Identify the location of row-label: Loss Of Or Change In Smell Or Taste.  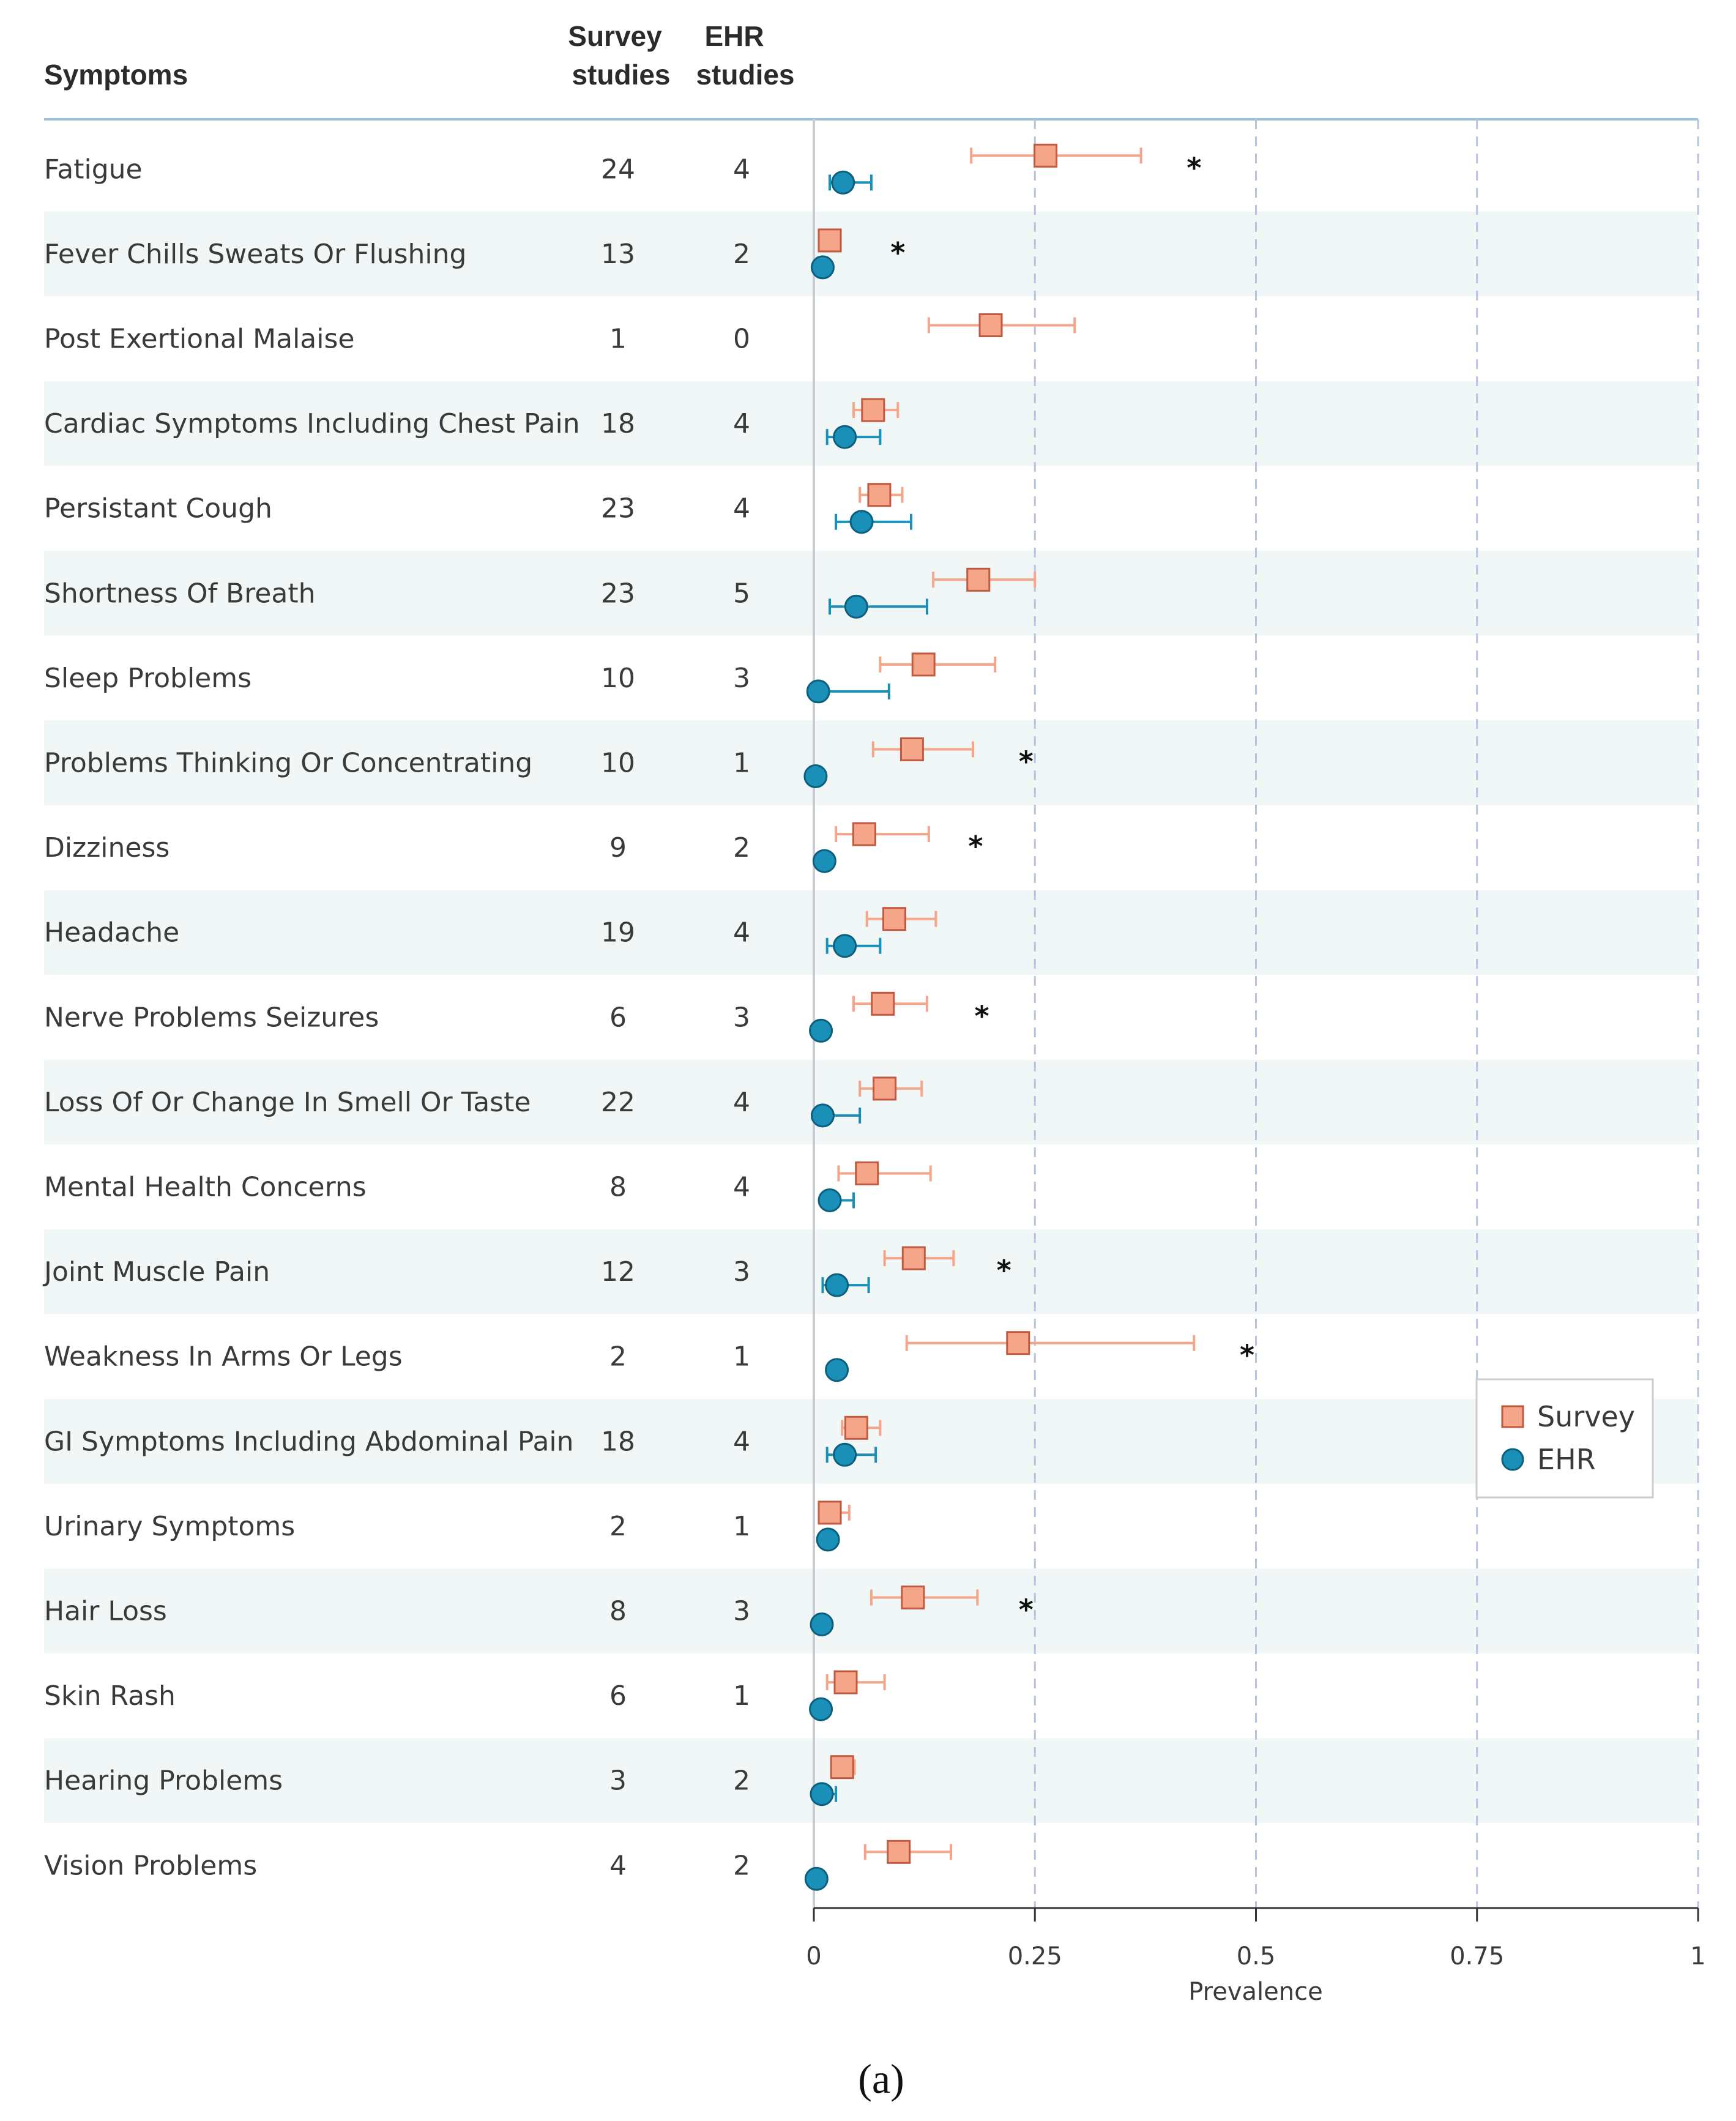
(287, 1102).